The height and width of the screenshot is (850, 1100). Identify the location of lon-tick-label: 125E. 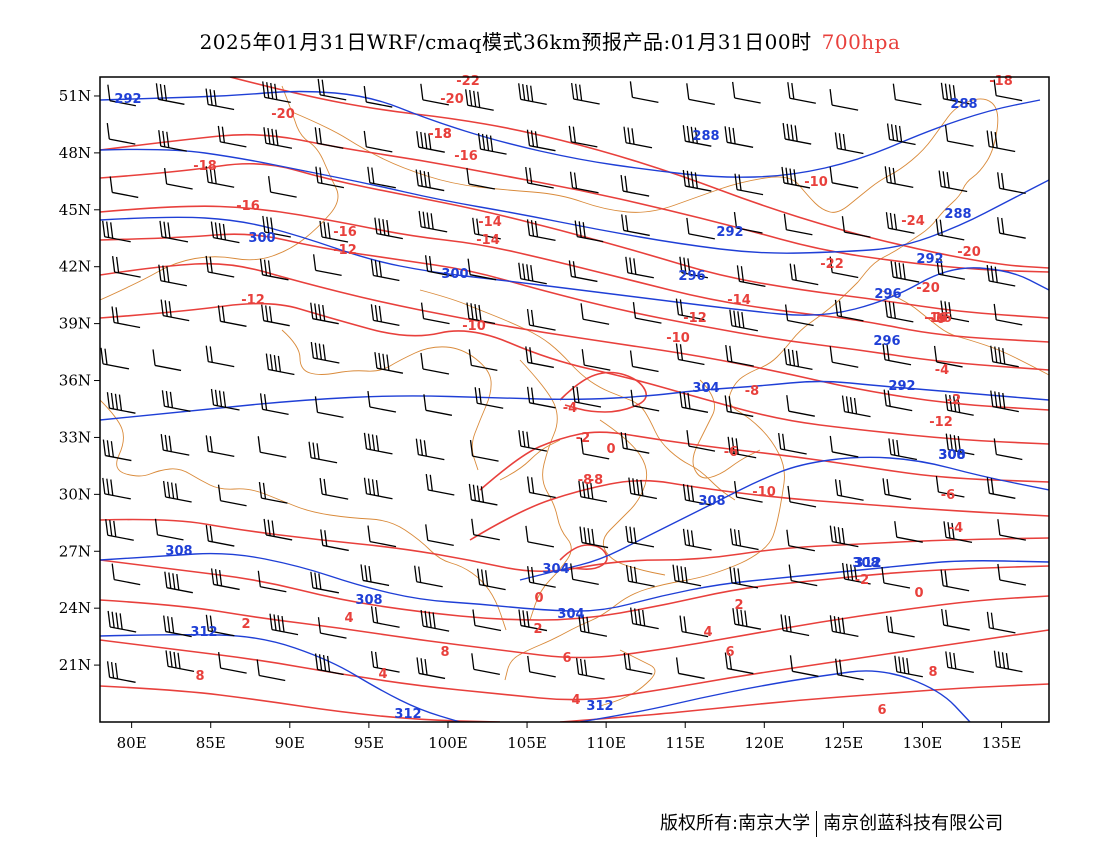
(844, 743).